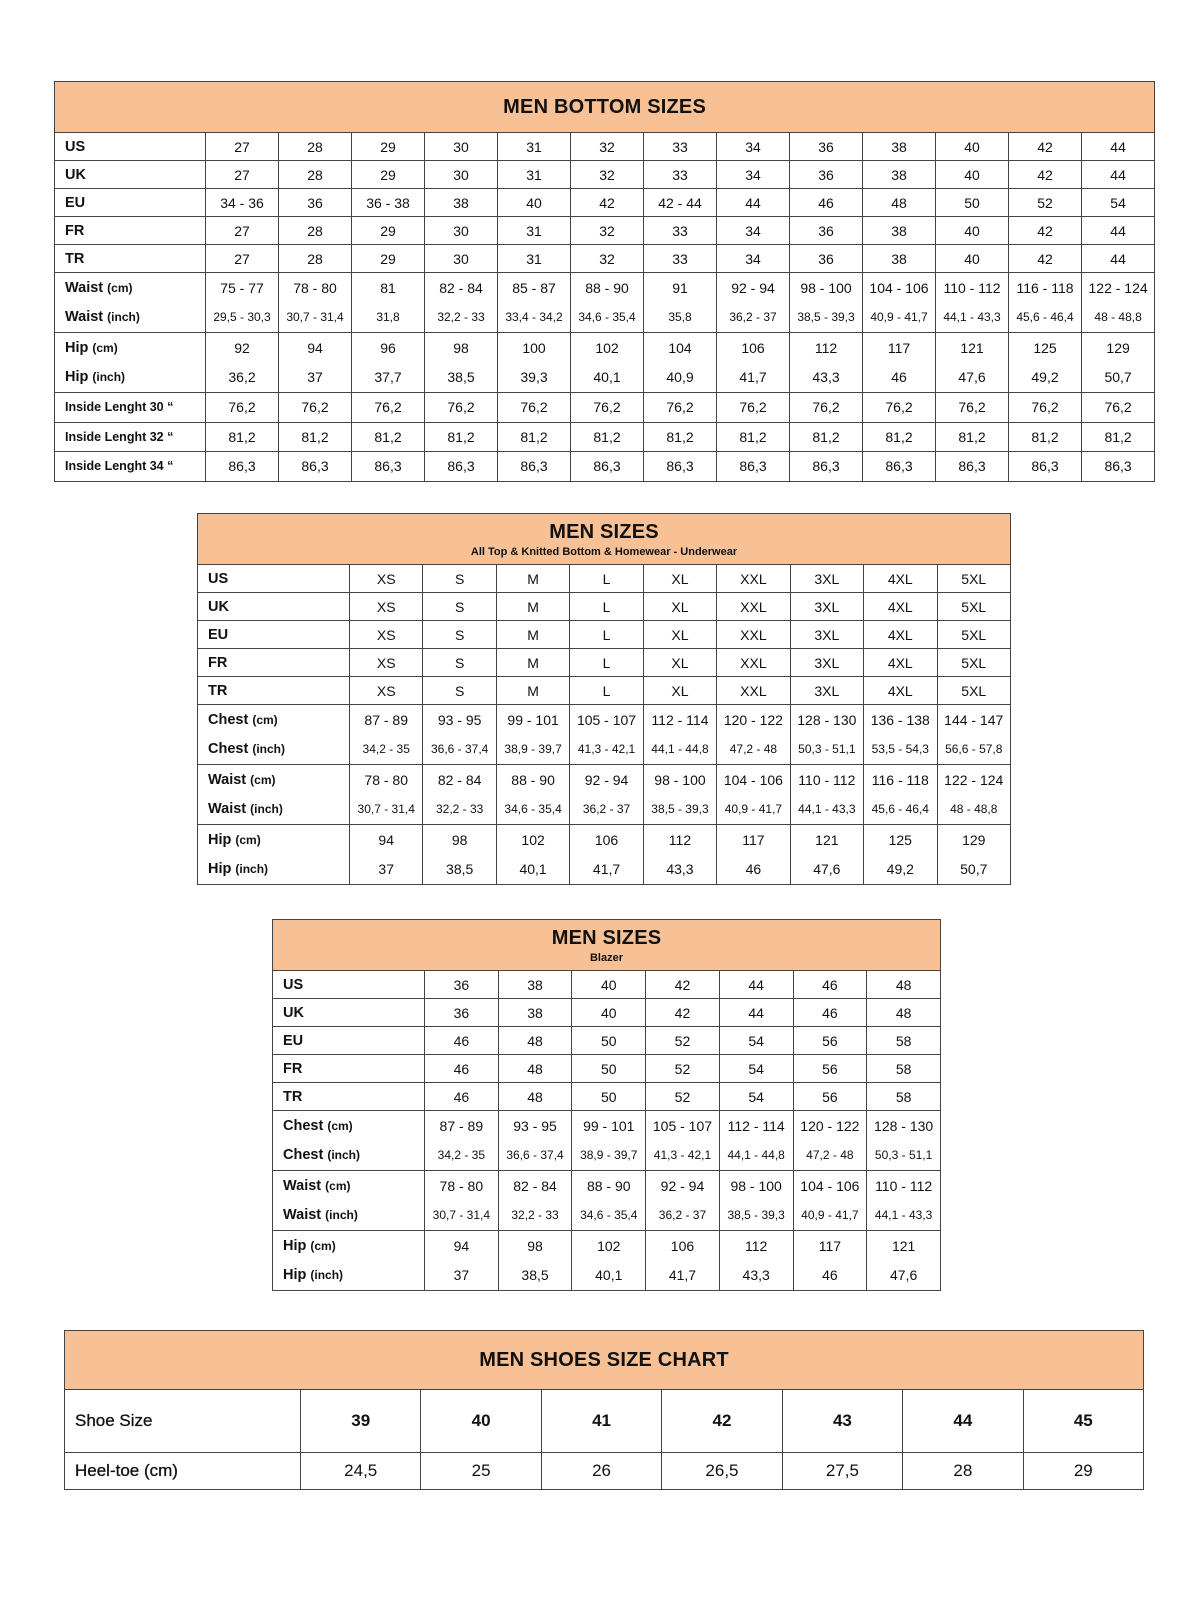  I want to click on table-cell: 36 - 38, so click(388, 202).